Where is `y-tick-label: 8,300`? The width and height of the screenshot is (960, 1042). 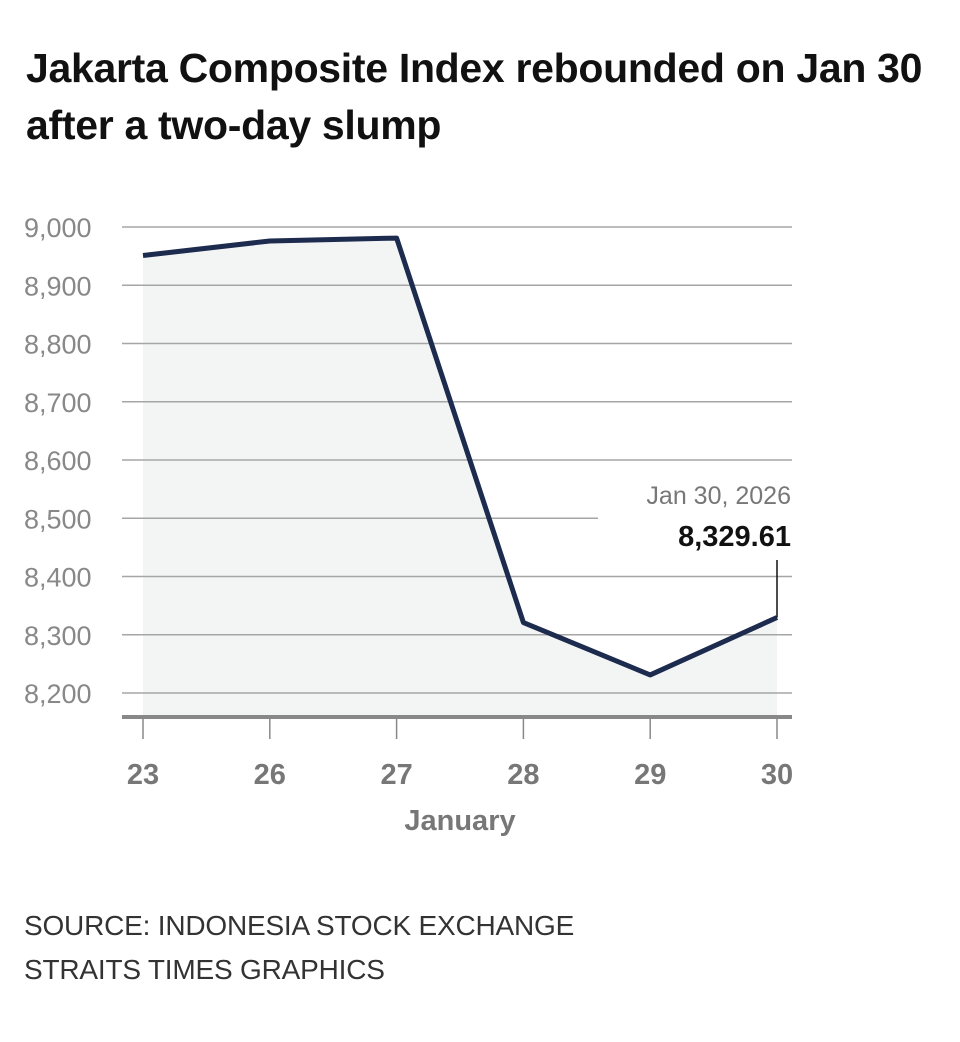
y-tick-label: 8,300 is located at coordinates (58, 636).